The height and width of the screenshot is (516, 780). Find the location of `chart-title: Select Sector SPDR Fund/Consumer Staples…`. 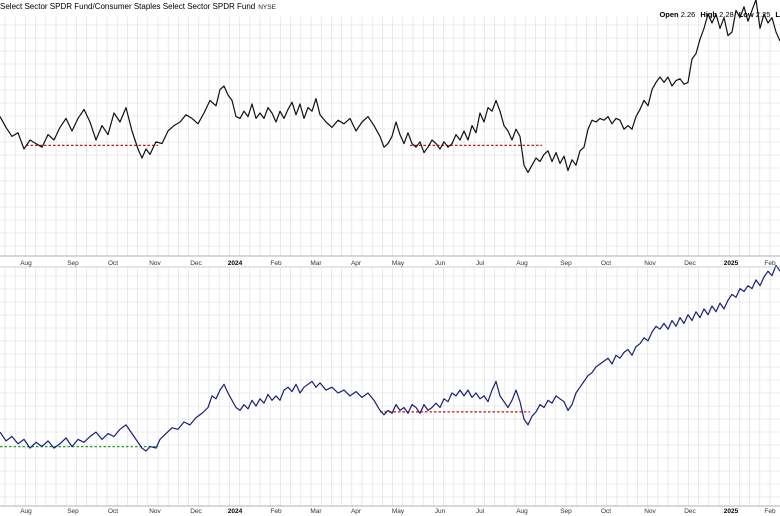

chart-title: Select Sector SPDR Fund/Consumer Staples… is located at coordinates (138, 6).